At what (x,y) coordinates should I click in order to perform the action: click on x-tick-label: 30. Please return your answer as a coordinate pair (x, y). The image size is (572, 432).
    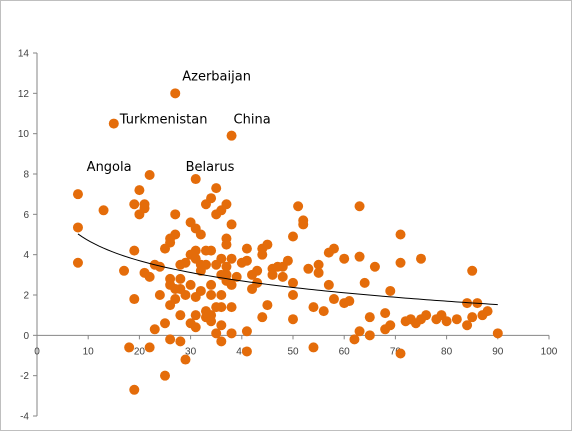
    Looking at the image, I should click on (191, 351).